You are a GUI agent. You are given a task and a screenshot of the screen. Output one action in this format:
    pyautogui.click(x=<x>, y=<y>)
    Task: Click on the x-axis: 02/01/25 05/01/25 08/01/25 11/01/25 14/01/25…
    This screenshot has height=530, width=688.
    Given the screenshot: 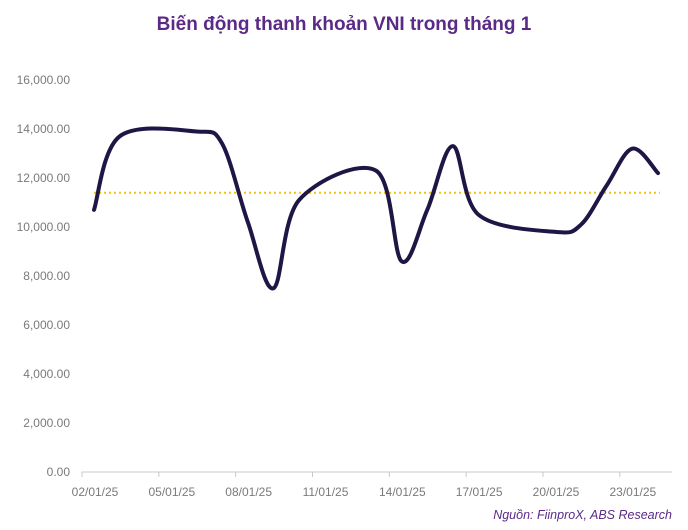 What is the action you would take?
    pyautogui.click(x=372, y=485)
    